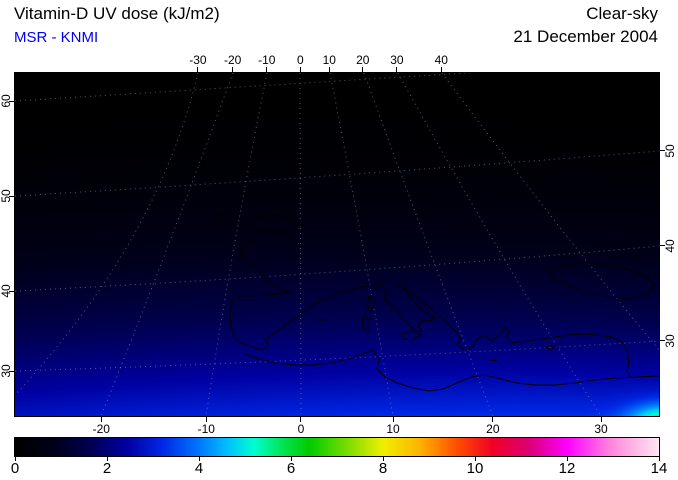 The width and height of the screenshot is (678, 480). I want to click on top-axis-label: -20, so click(233, 60).